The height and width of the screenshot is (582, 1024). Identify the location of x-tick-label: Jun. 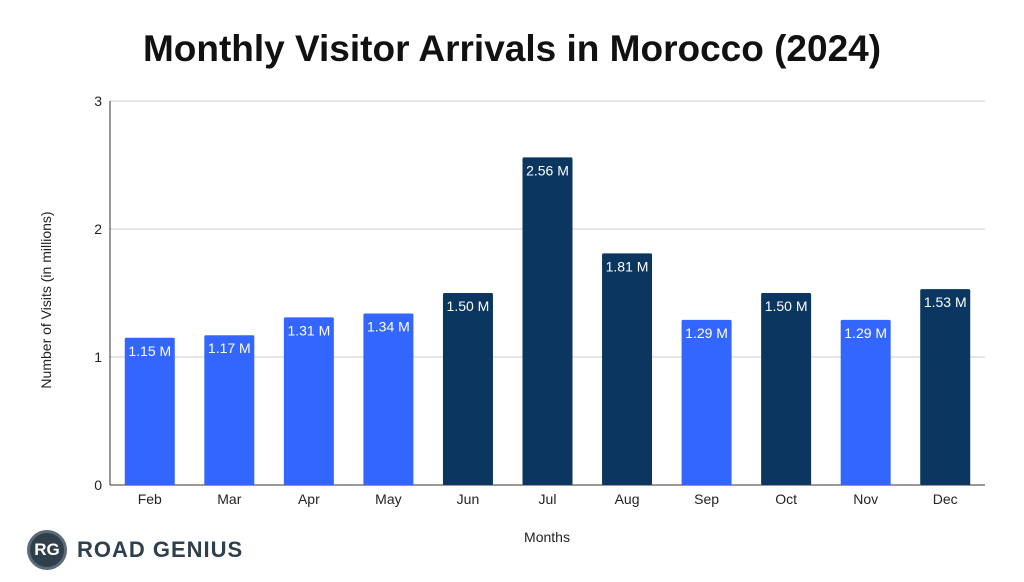
(468, 499).